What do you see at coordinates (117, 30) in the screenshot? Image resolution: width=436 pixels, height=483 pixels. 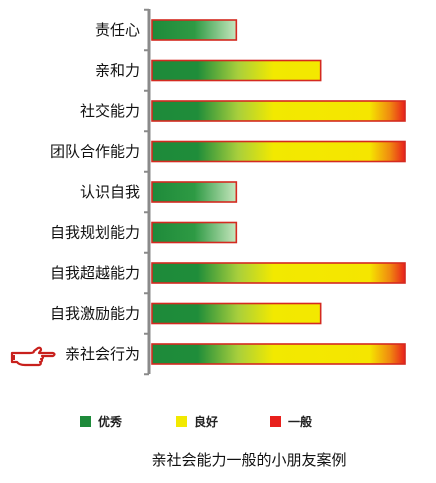 I see `category-label: 责任心` at bounding box center [117, 30].